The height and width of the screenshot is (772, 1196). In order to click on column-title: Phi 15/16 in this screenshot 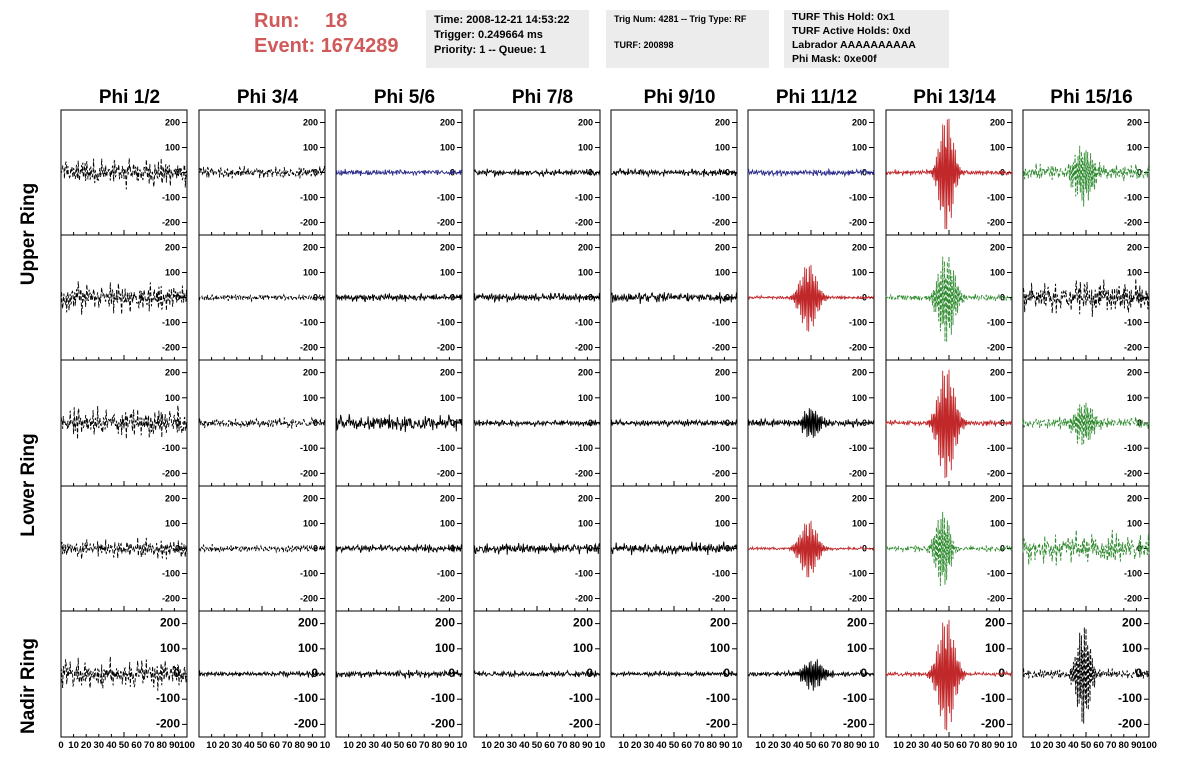, I will do `click(1091, 97)`.